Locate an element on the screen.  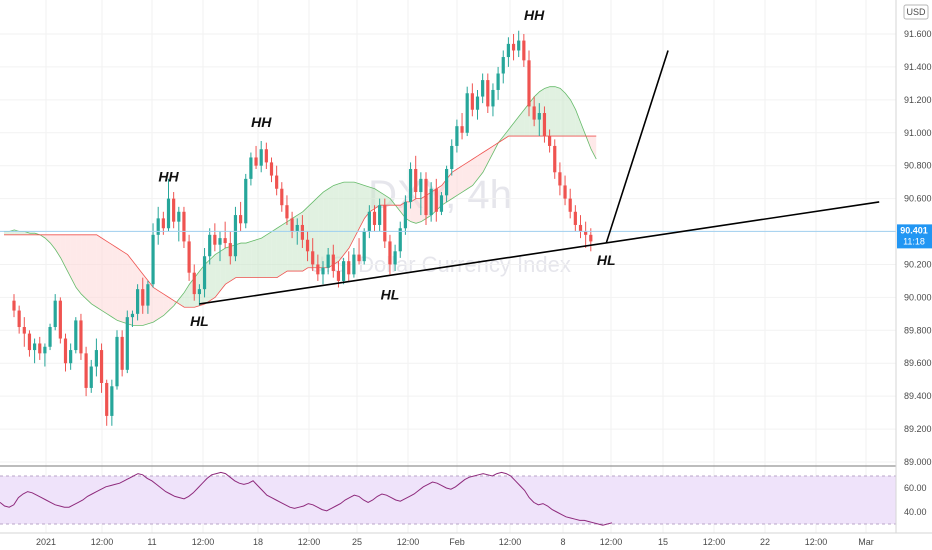
price-tick-label: 90.800 is located at coordinates (918, 166).